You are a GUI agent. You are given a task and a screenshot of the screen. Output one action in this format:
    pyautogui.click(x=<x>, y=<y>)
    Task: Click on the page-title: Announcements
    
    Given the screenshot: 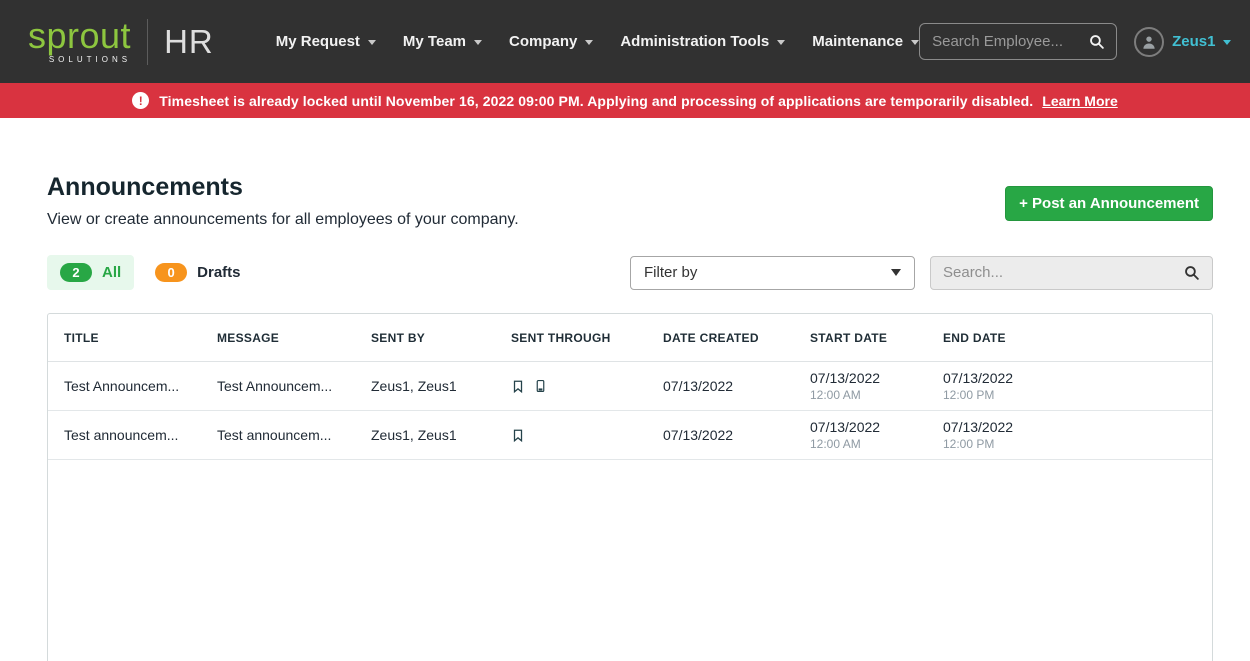 What is the action you would take?
    pyautogui.click(x=145, y=187)
    